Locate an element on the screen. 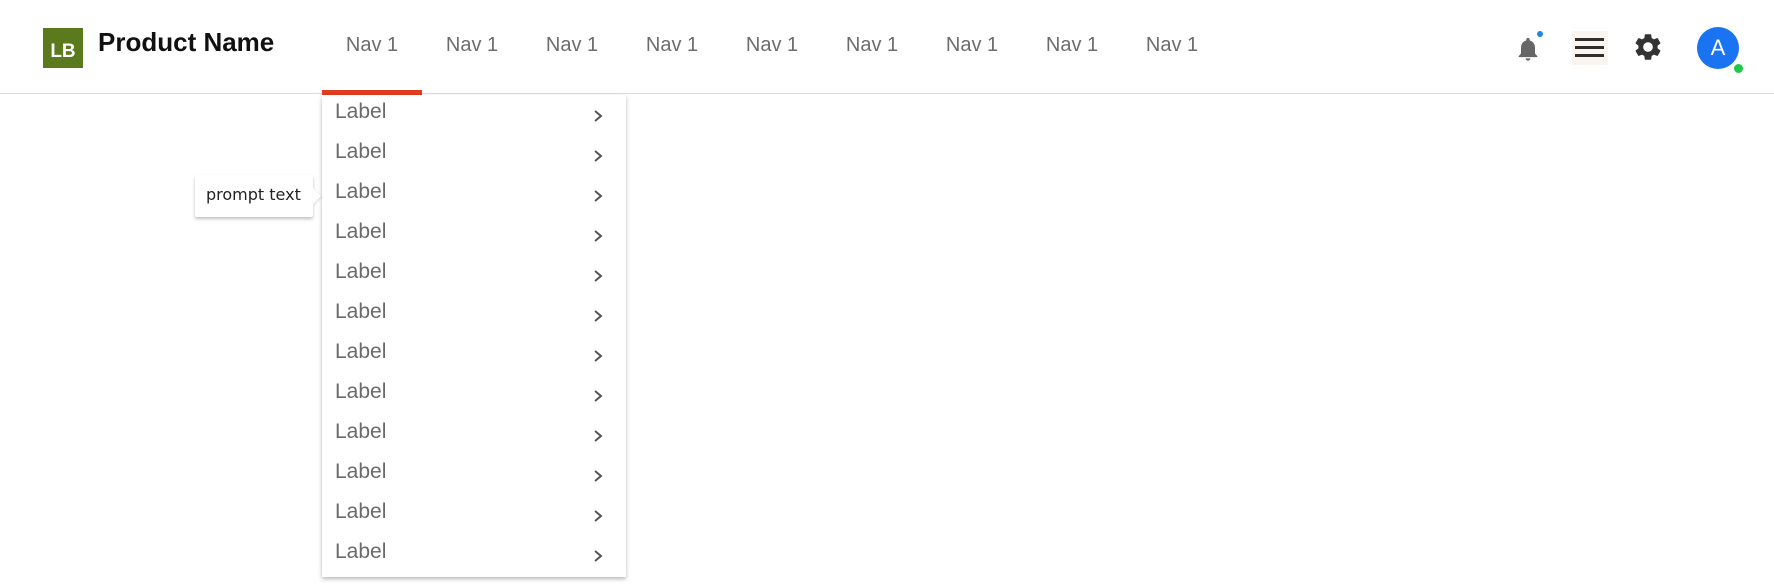  nav-item-4: Nav 1 is located at coordinates (672, 47).